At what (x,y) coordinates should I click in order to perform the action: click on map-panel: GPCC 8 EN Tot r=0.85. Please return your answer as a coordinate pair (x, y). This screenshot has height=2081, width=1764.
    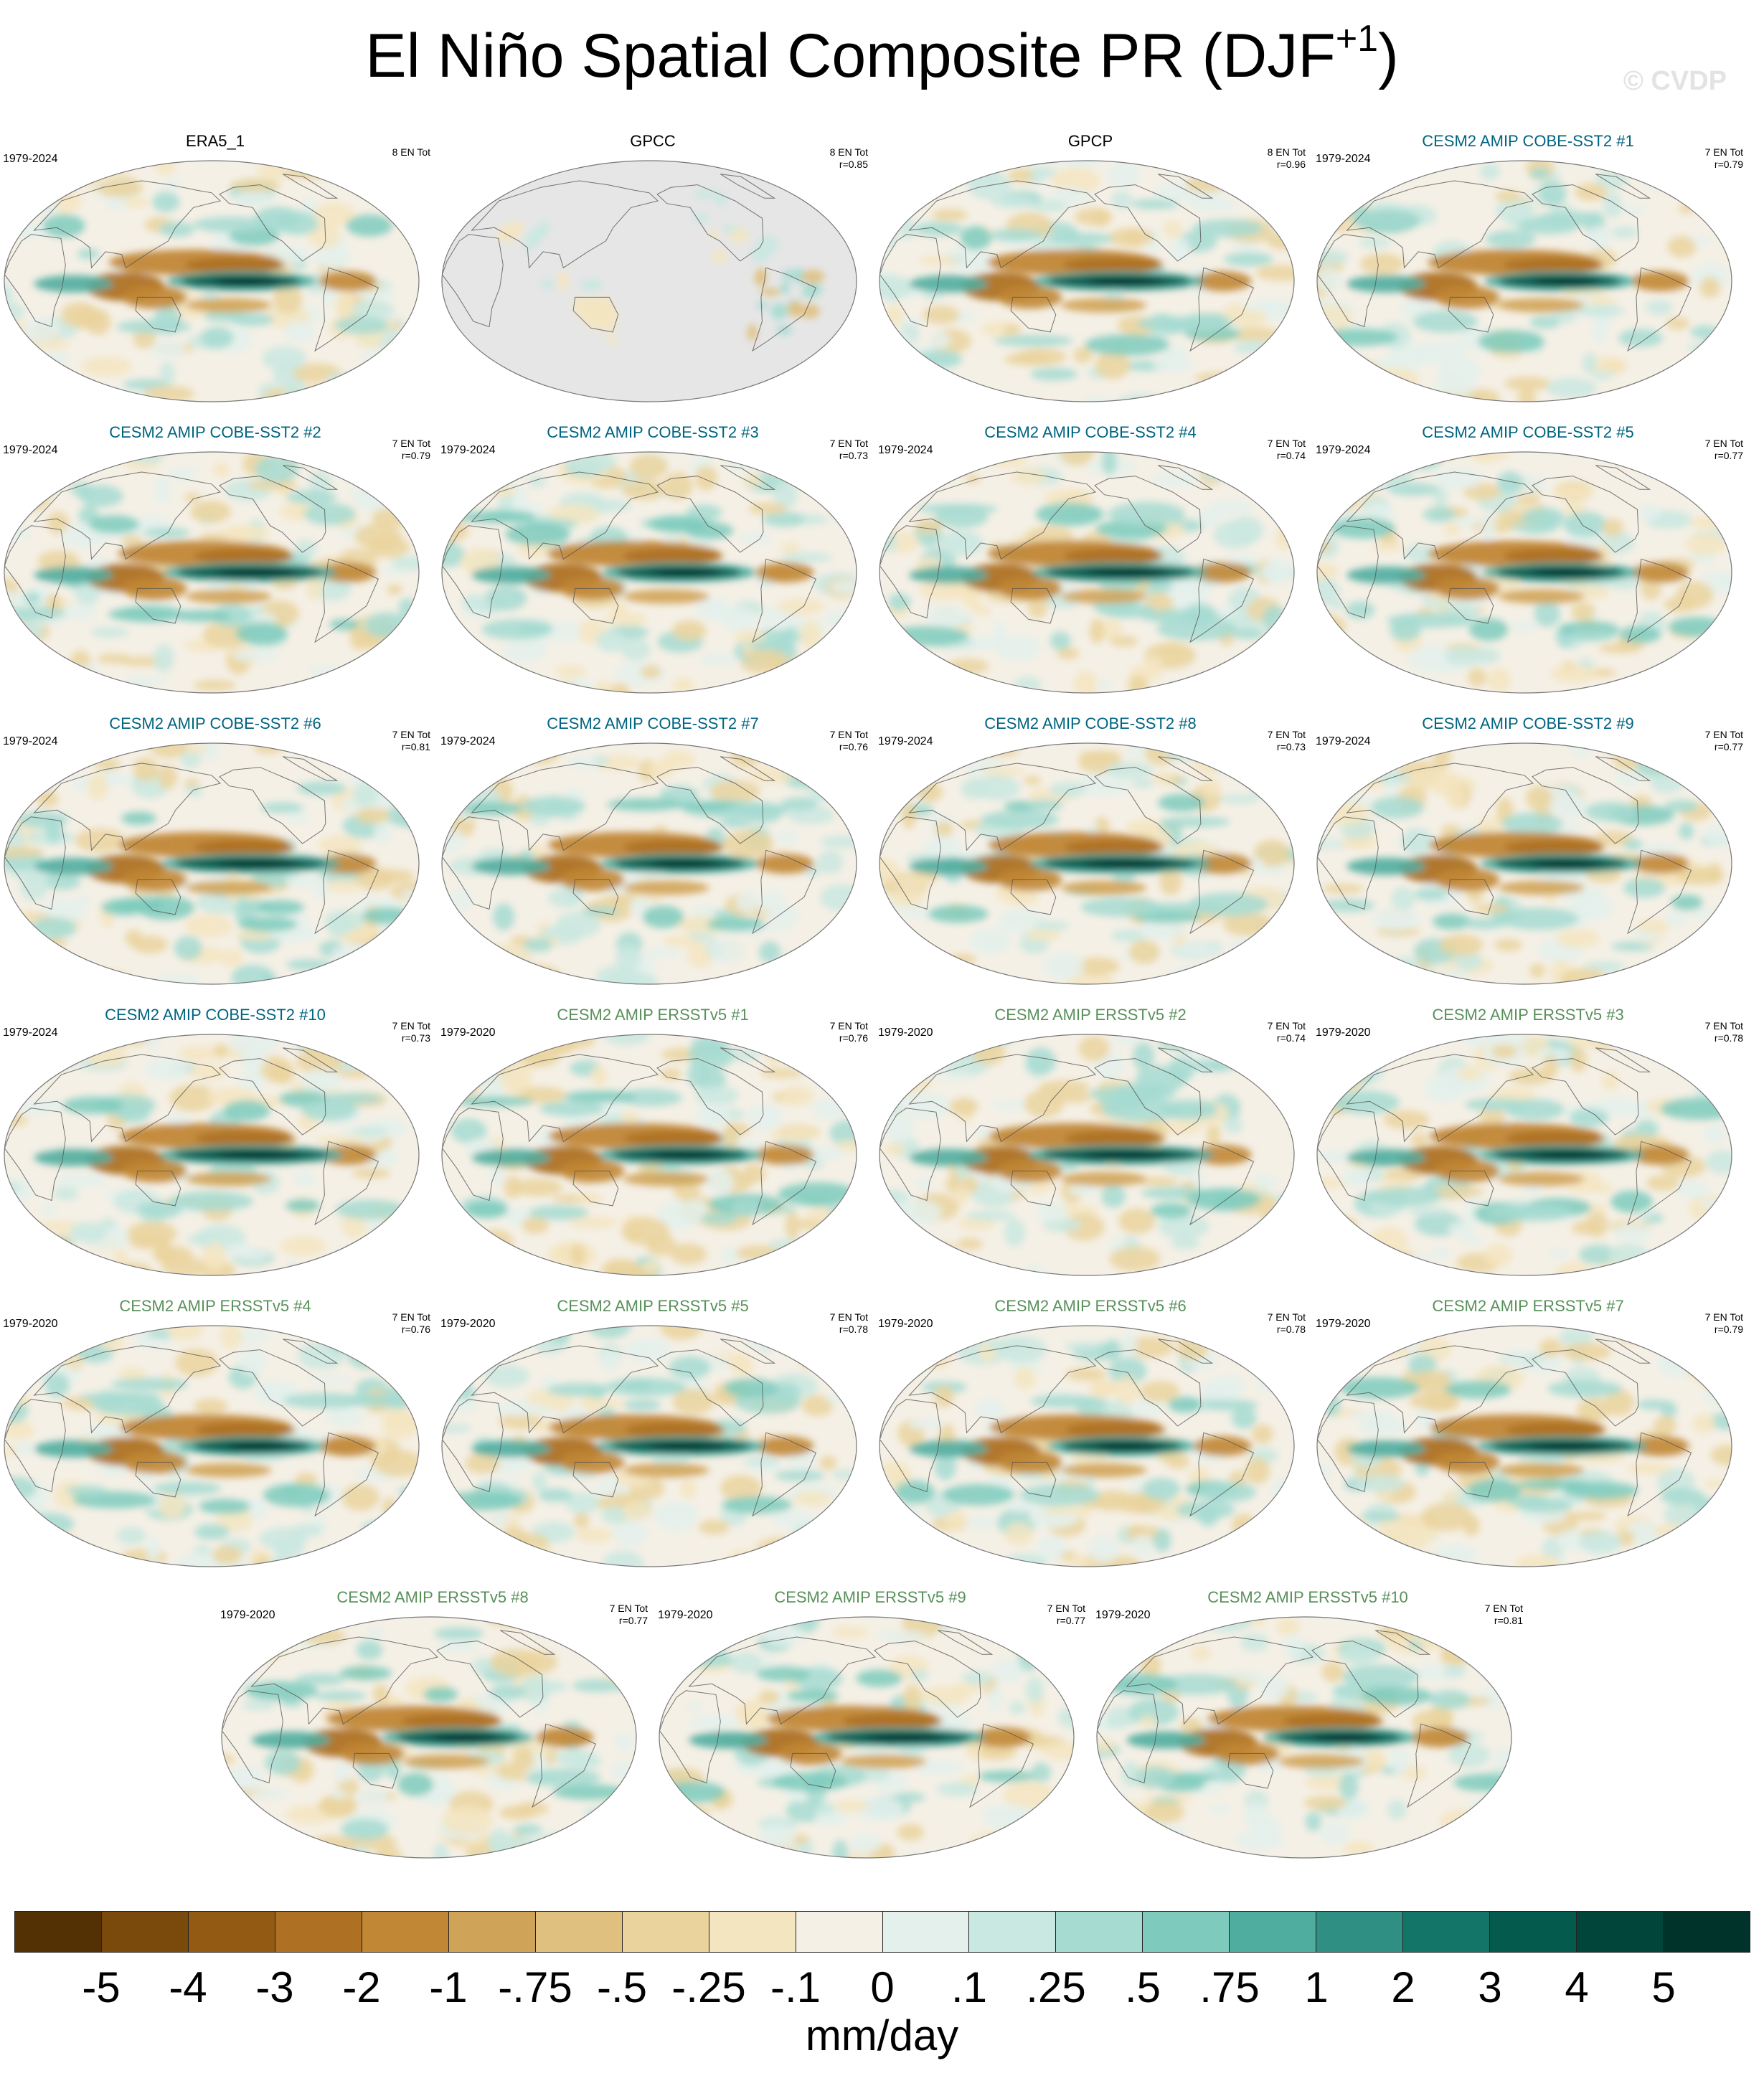
    Looking at the image, I should click on (653, 274).